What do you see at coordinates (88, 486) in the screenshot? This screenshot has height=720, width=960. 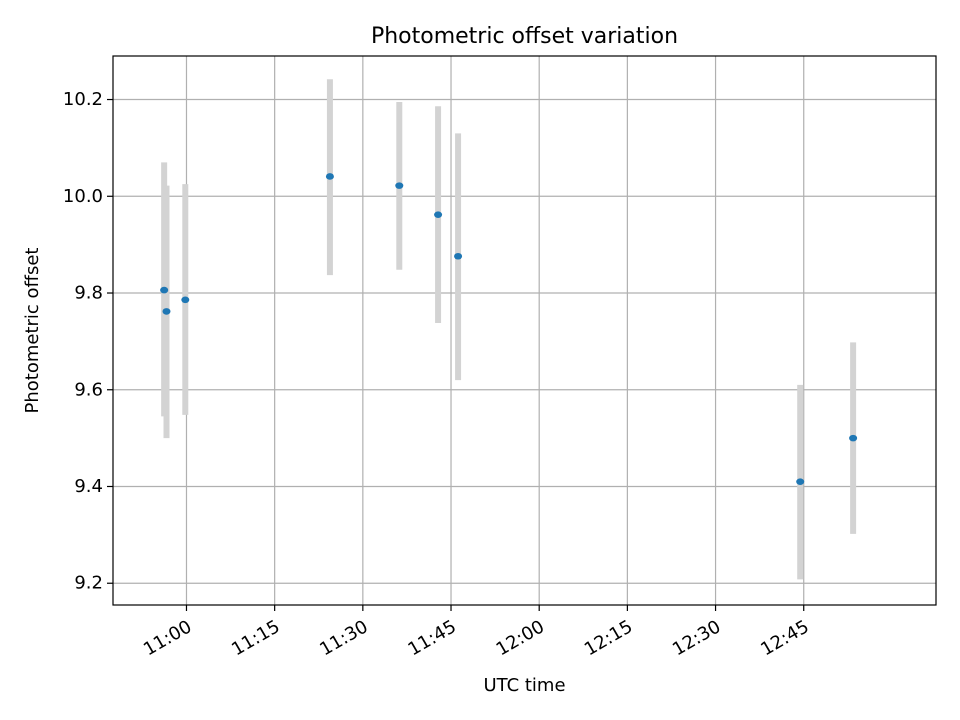 I see `y-tick-label: 9.4` at bounding box center [88, 486].